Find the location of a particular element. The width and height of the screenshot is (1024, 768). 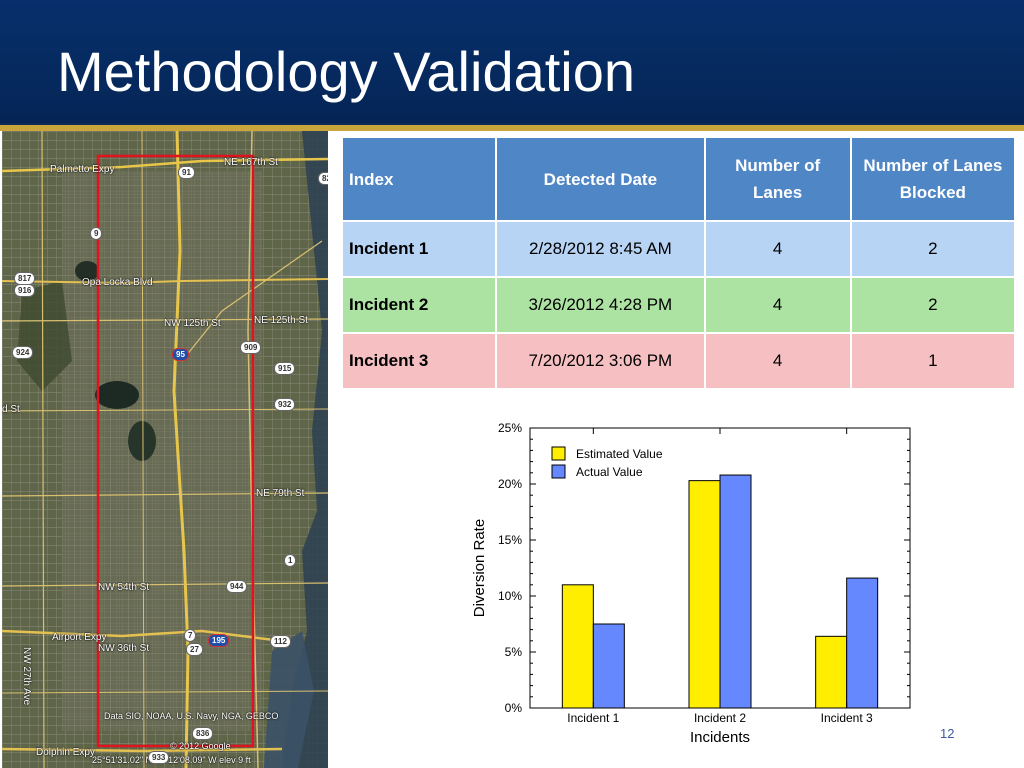

route-shield: 9 is located at coordinates (96, 233).